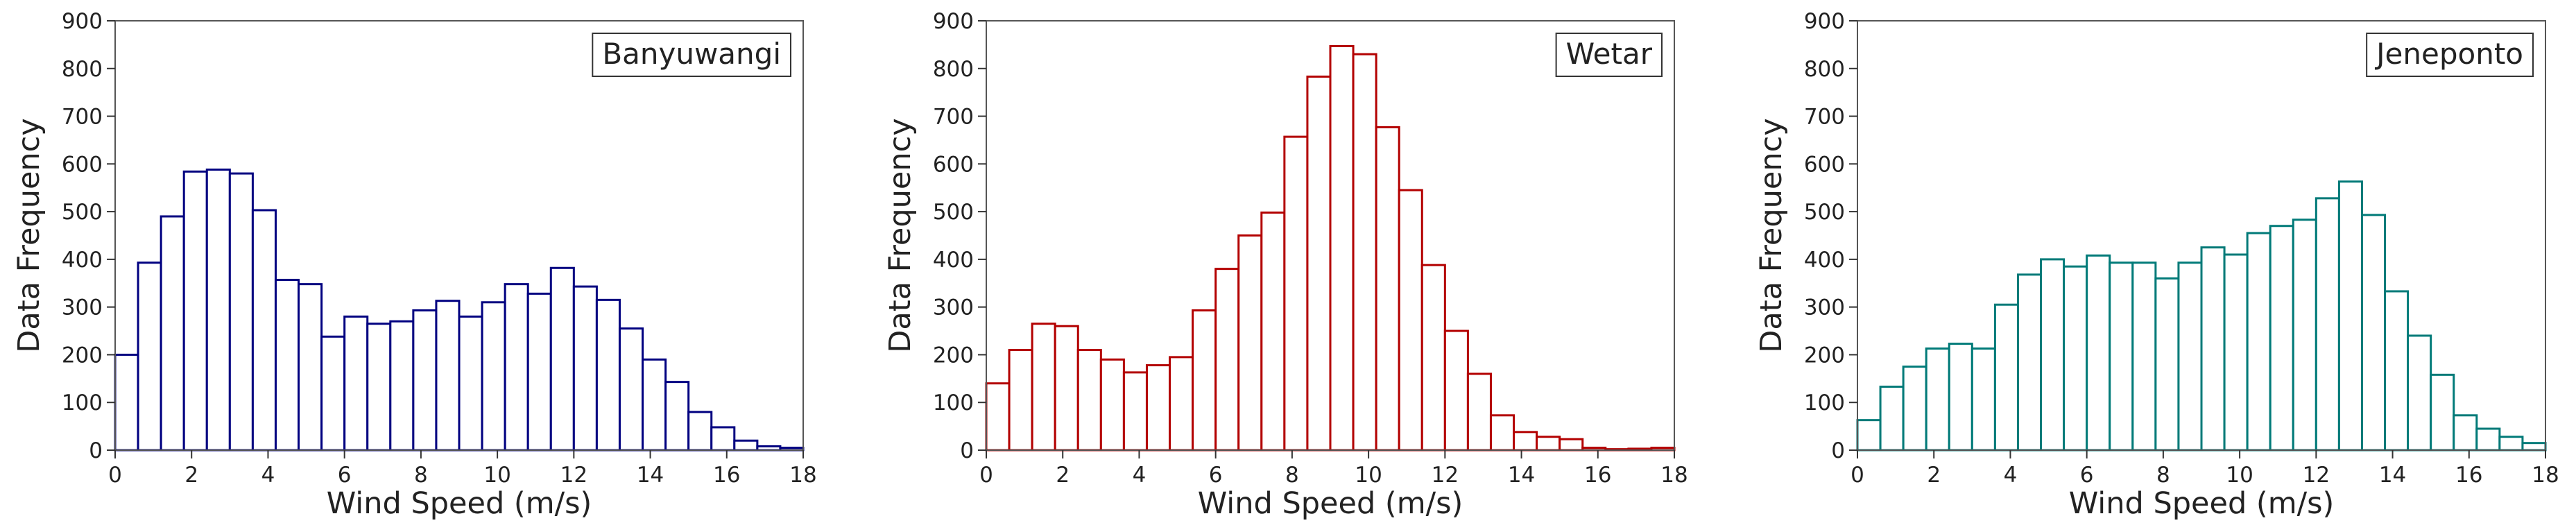 The width and height of the screenshot is (2576, 532). What do you see at coordinates (2202, 503) in the screenshot?
I see `x-axis-label: Wind Speed (m/s)` at bounding box center [2202, 503].